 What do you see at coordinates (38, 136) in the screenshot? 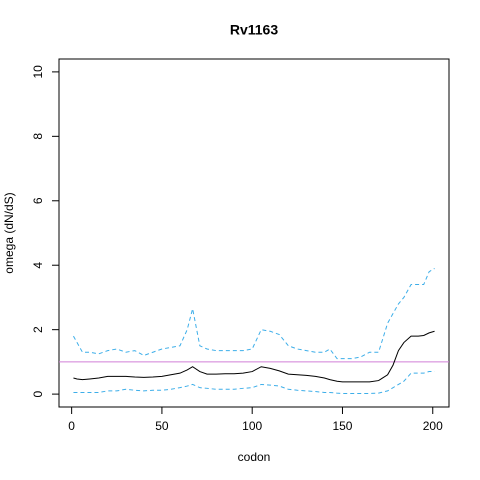
I see `y-tick-label: 8` at bounding box center [38, 136].